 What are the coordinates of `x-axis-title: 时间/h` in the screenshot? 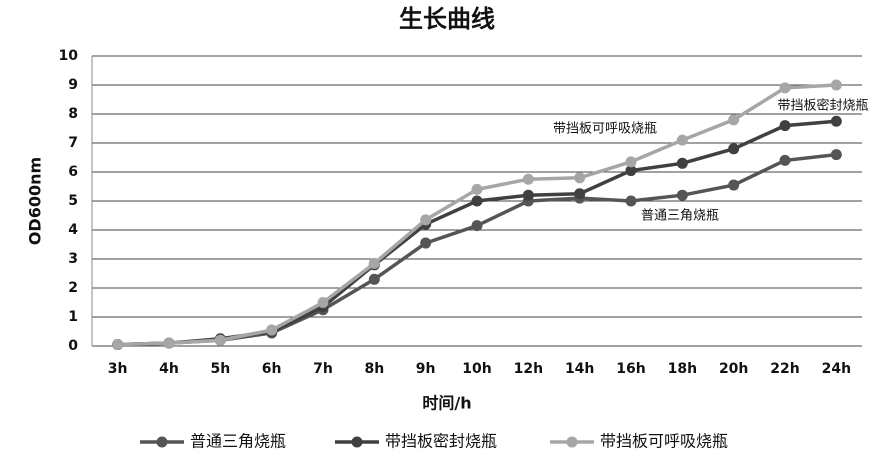 It's located at (446, 403).